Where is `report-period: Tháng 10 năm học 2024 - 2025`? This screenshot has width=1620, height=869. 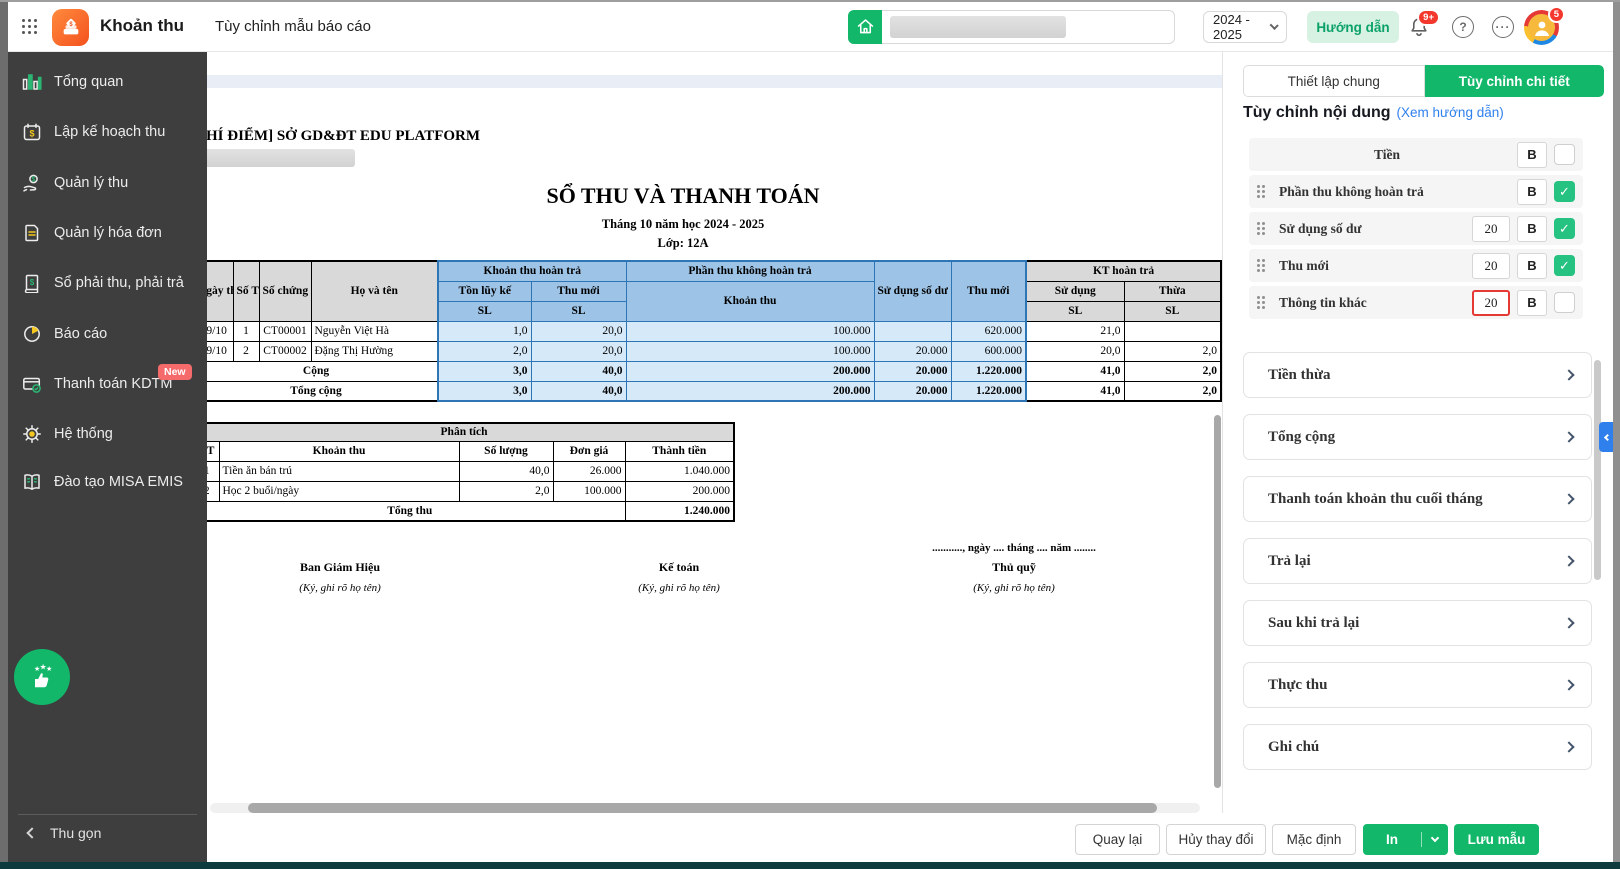 report-period: Tháng 10 năm học 2024 - 2025 is located at coordinates (683, 224).